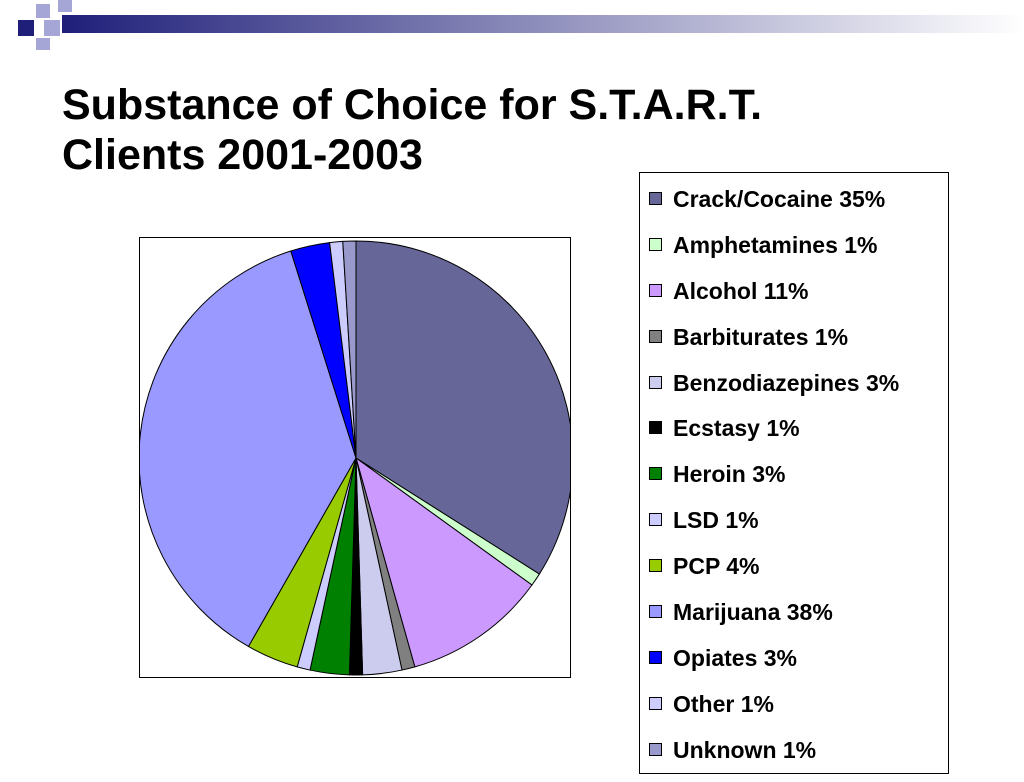 This screenshot has height=782, width=1024. Describe the element at coordinates (248, 449) in the screenshot. I see `pie-slice-marijuana` at that location.